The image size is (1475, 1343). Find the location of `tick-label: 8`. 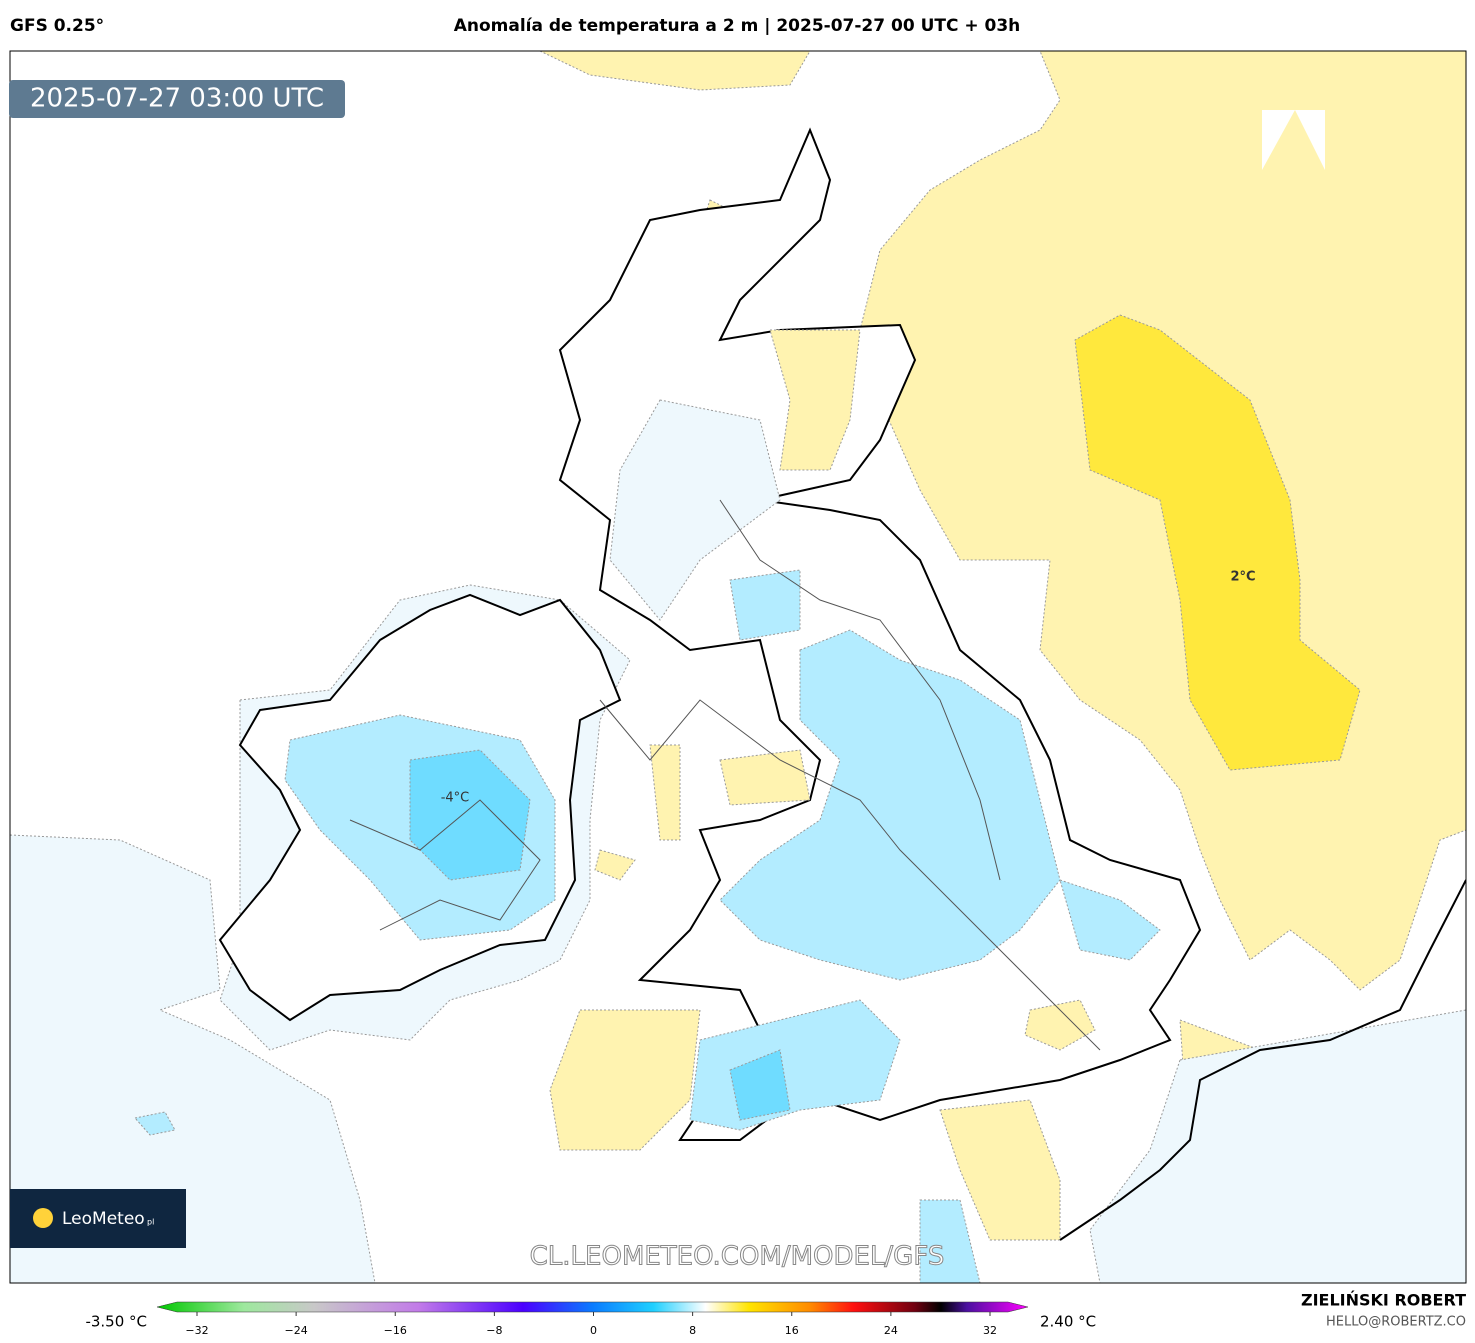

tick-label: 8 is located at coordinates (692, 1330).